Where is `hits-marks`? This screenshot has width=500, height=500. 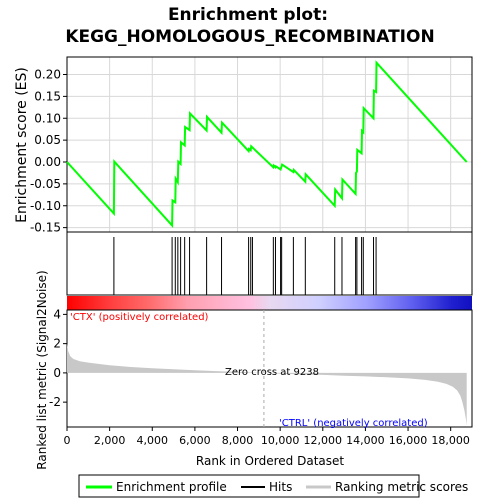
hits-marks is located at coordinates (245, 266).